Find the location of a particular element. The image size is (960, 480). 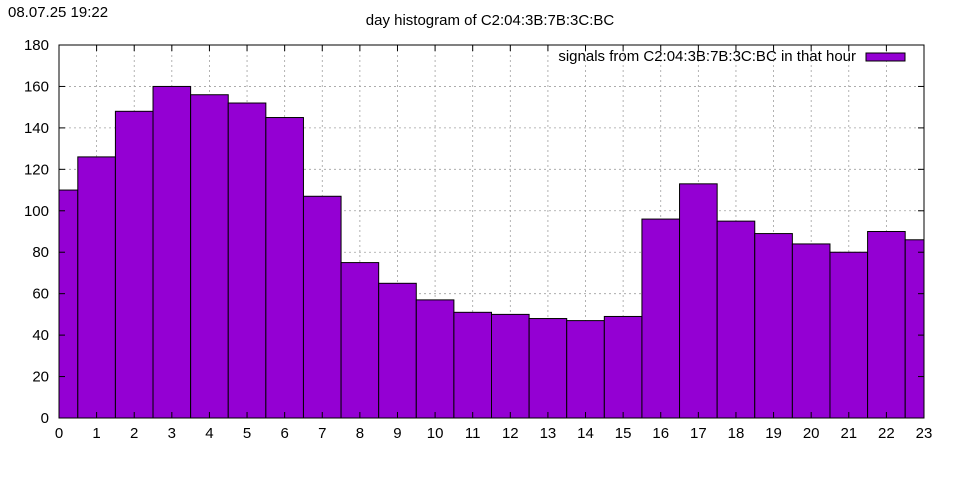

chart-title: day histogram of C2:04:3B:7B:3C:BC is located at coordinates (490, 20).